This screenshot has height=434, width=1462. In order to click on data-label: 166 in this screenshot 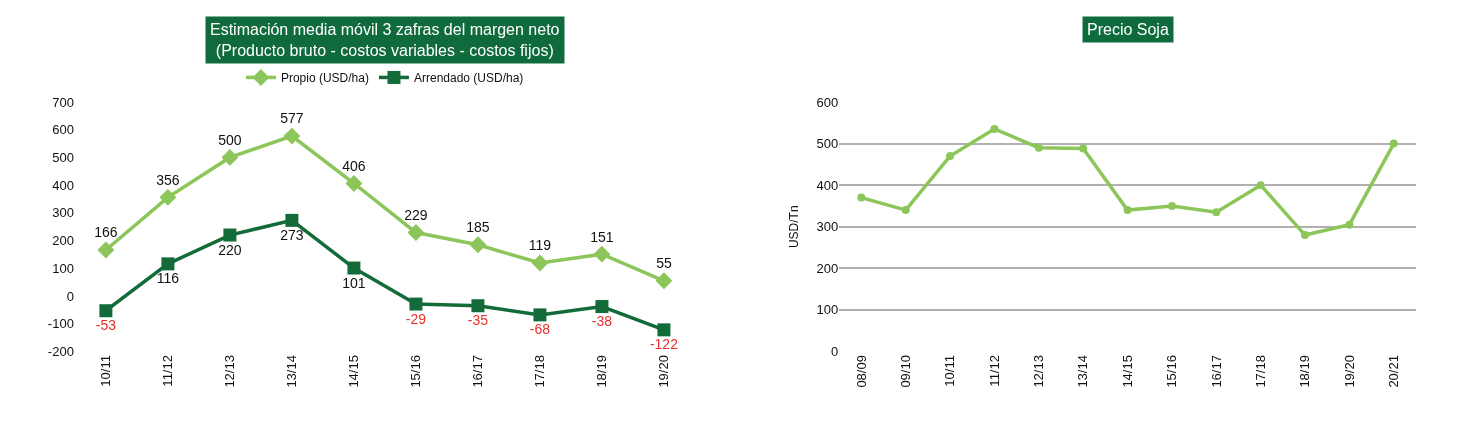, I will do `click(106, 232)`.